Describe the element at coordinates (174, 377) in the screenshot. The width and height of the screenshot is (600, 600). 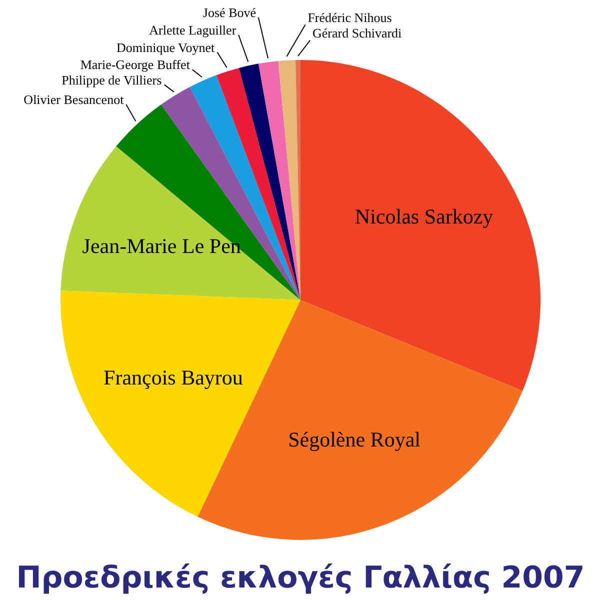
I see `slice-label: François Bayrou` at that location.